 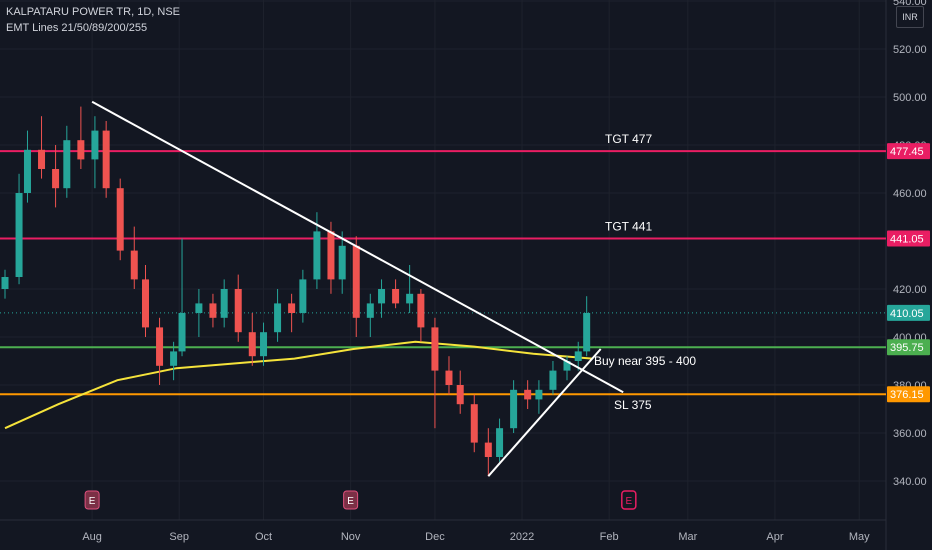 I want to click on symbol-title: KALPATARU POWER TR, 1D, NSE, so click(x=93, y=12).